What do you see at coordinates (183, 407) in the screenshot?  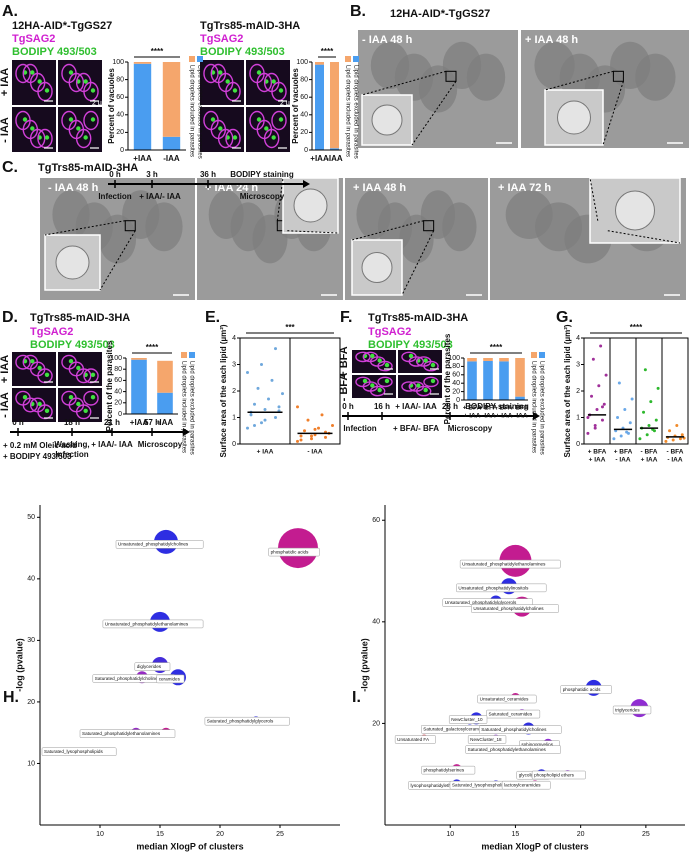 I see `legend-label: Lipid droplets included in parasites` at bounding box center [183, 407].